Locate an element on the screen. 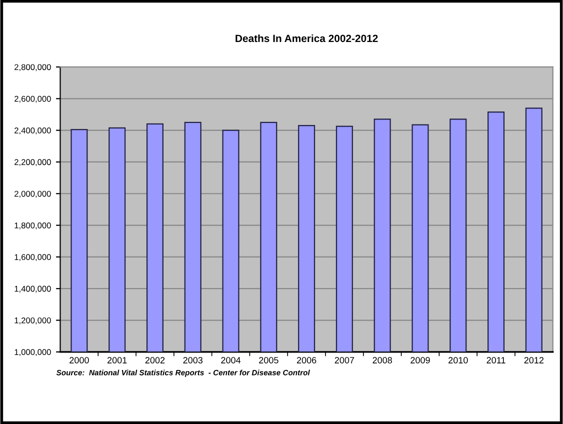  x-tick-label: 2003 is located at coordinates (193, 360).